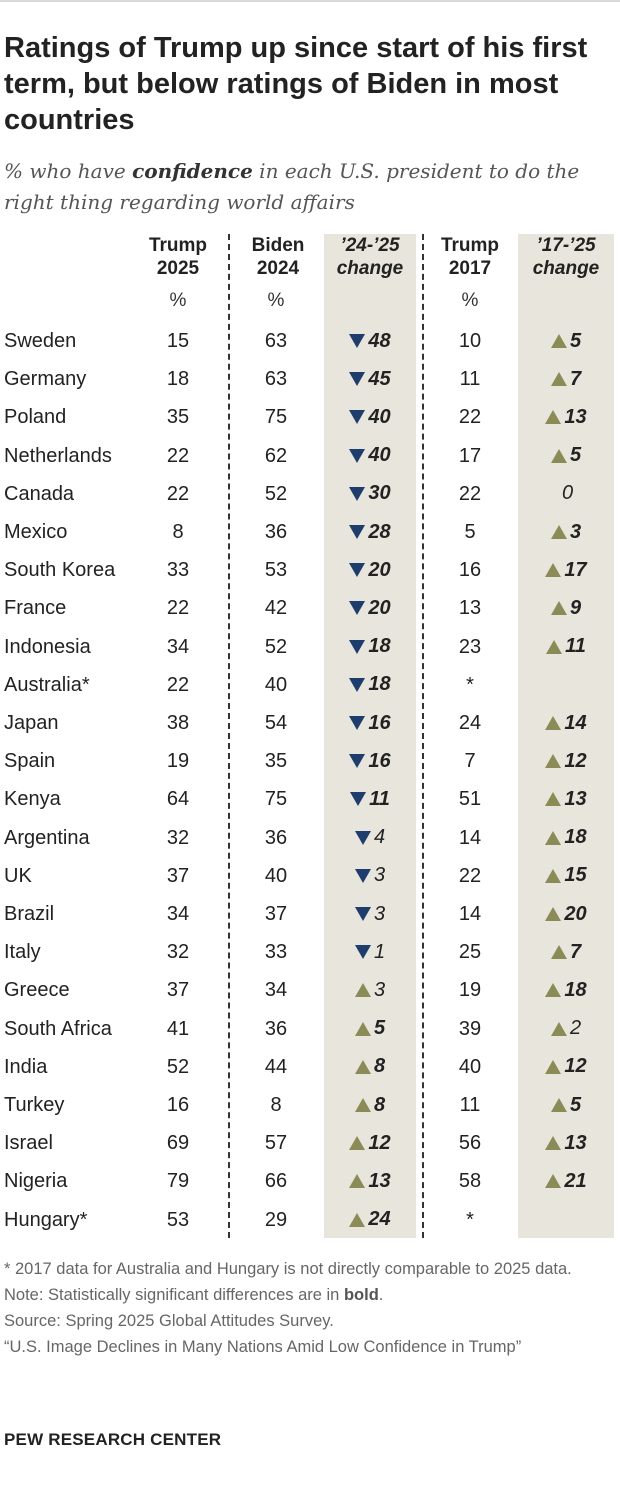 This screenshot has width=620, height=1488. What do you see at coordinates (370, 341) in the screenshot?
I see `change-2425-cell: 48` at bounding box center [370, 341].